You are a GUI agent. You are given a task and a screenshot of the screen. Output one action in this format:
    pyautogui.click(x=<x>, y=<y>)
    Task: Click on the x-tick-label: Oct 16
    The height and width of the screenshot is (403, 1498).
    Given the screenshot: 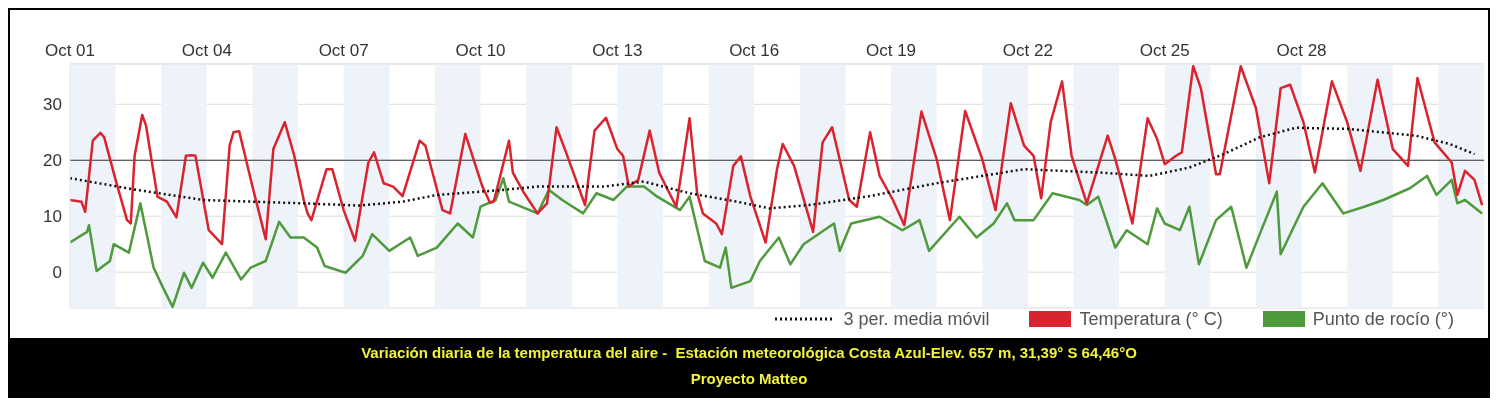 What is the action you would take?
    pyautogui.click(x=754, y=50)
    